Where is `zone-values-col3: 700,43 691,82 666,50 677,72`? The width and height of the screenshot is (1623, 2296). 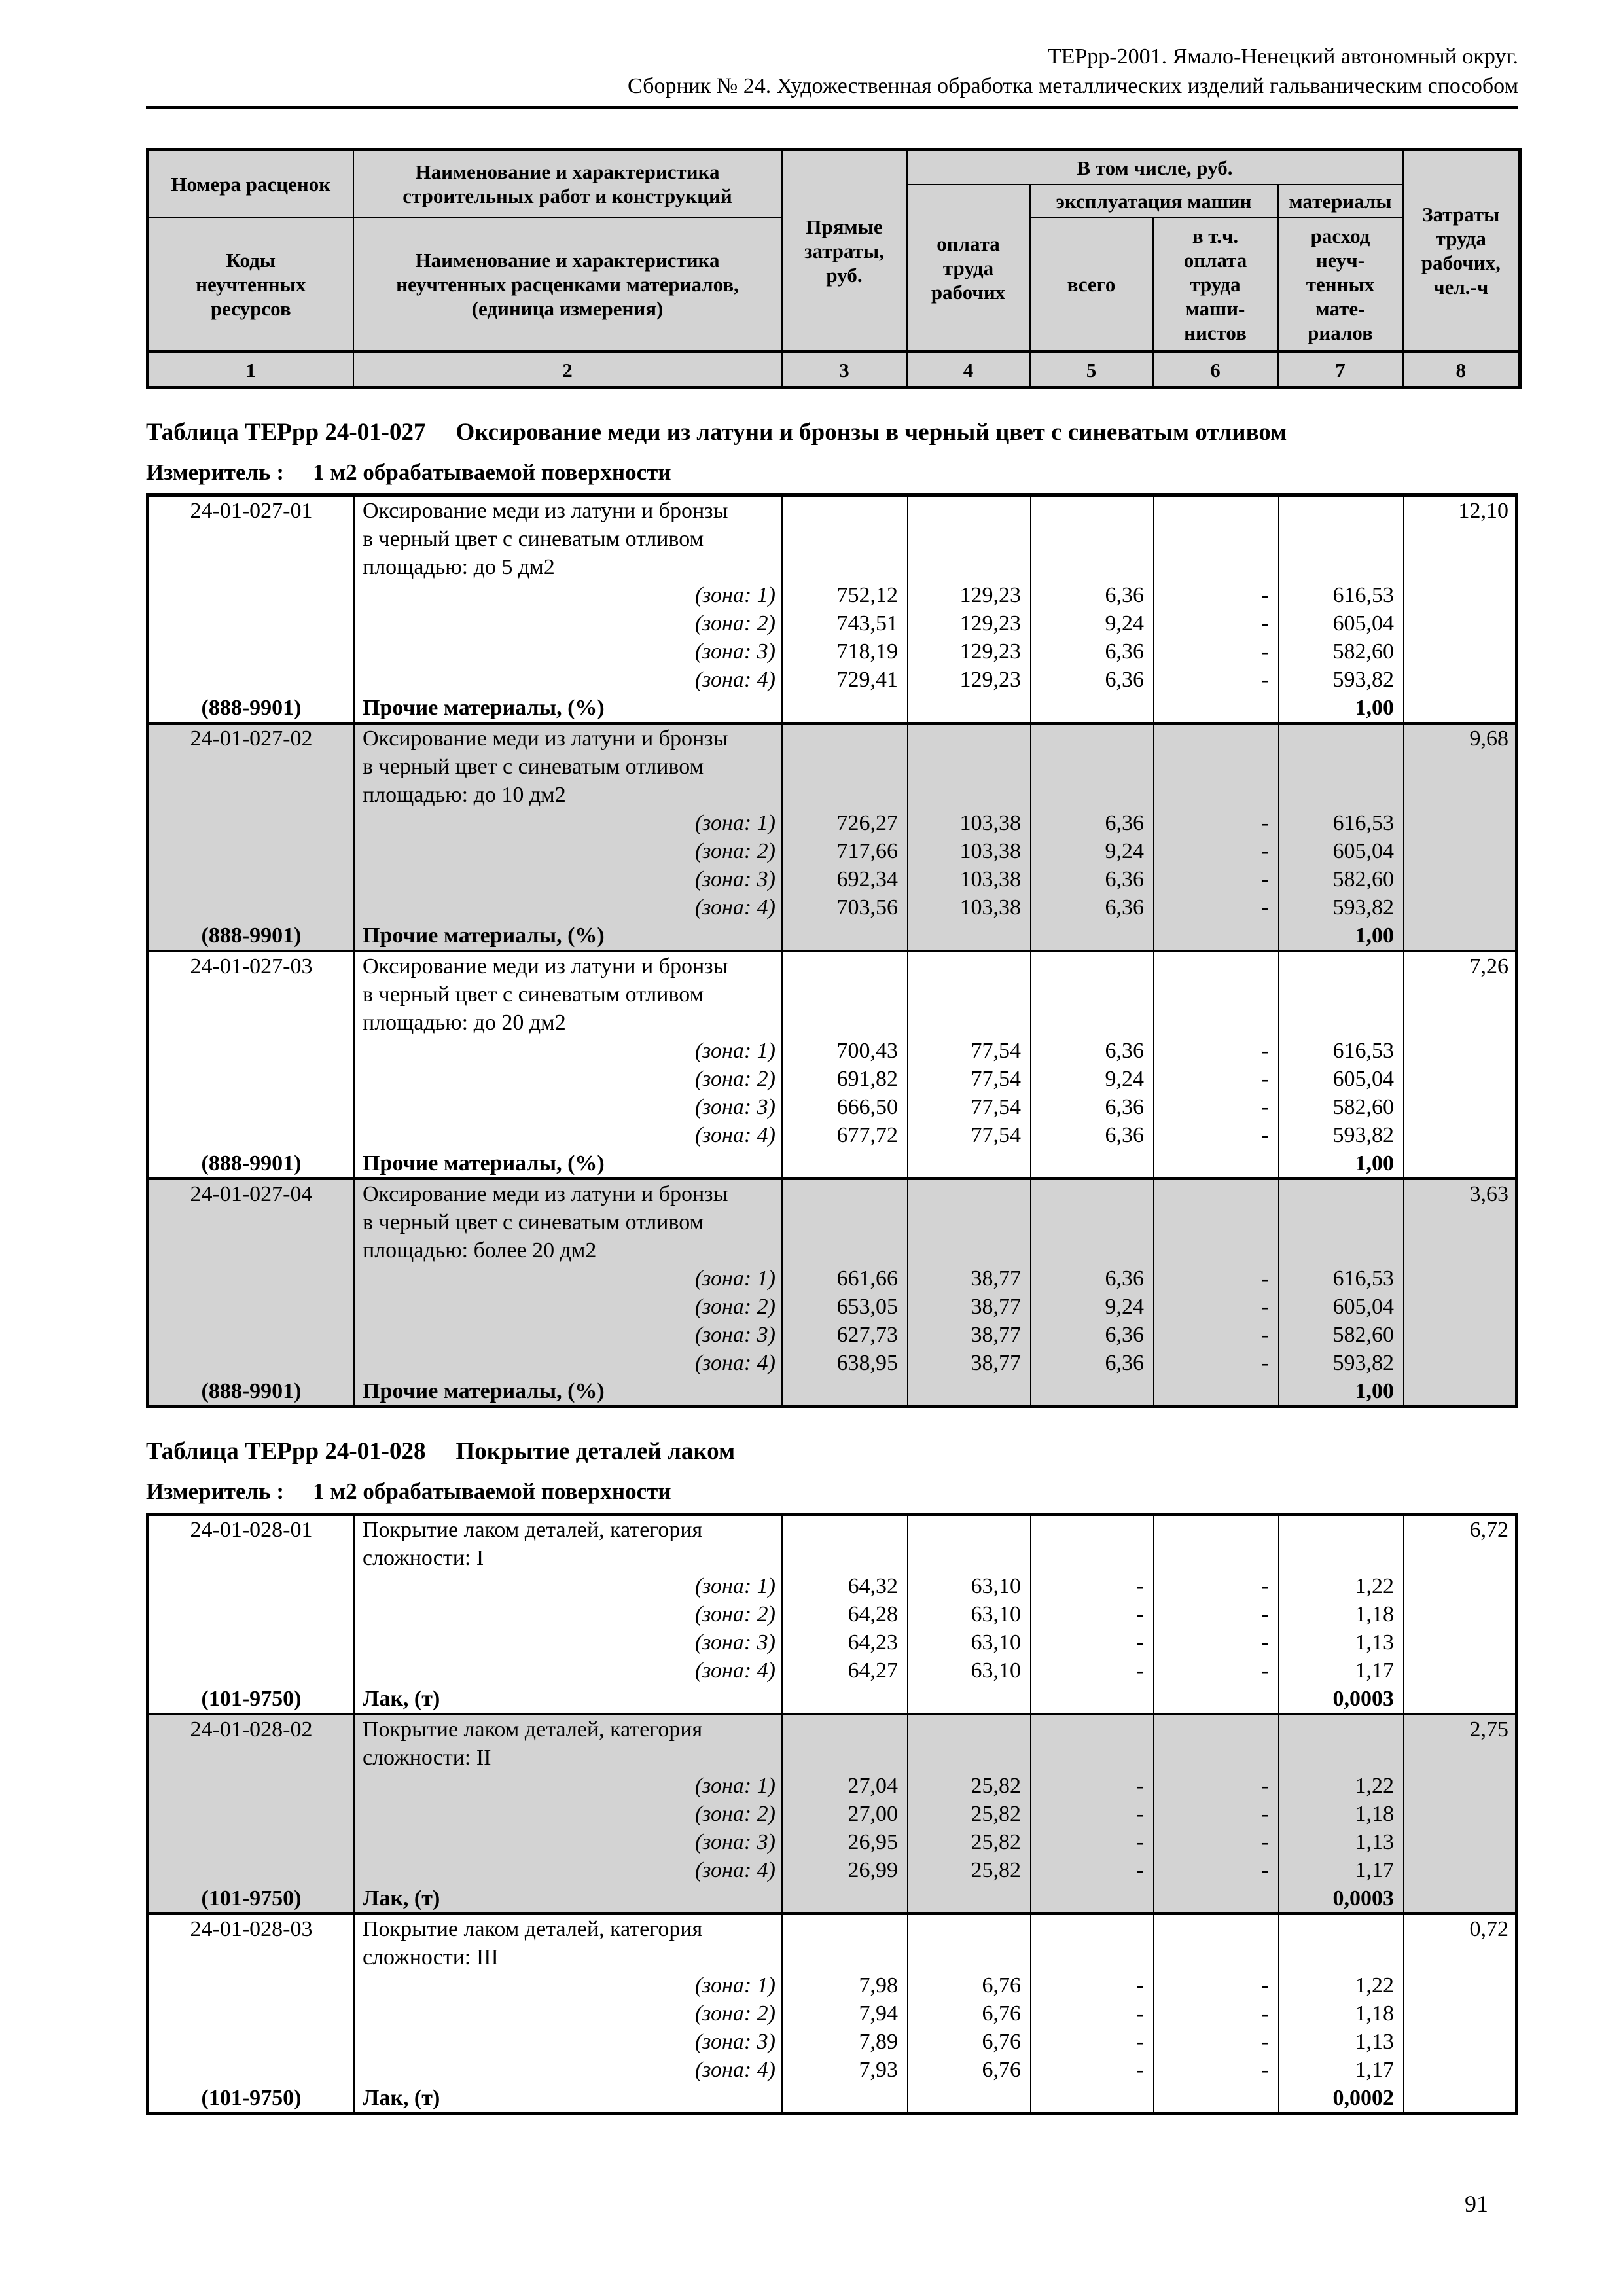
zone-values-col3: 700,43 691,82 666,50 677,72 is located at coordinates (845, 1093).